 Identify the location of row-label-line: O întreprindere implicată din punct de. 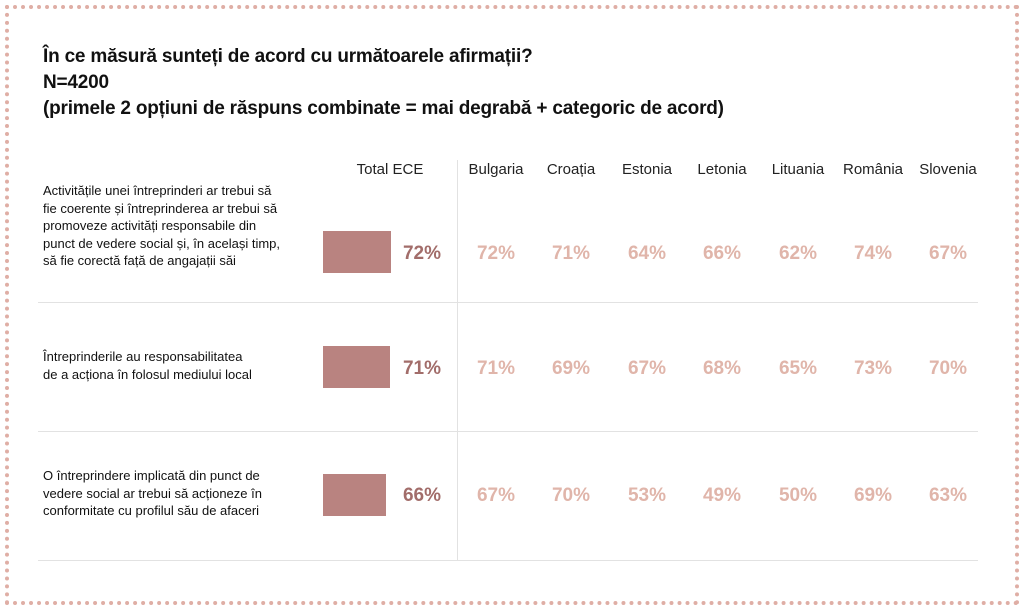
(151, 475).